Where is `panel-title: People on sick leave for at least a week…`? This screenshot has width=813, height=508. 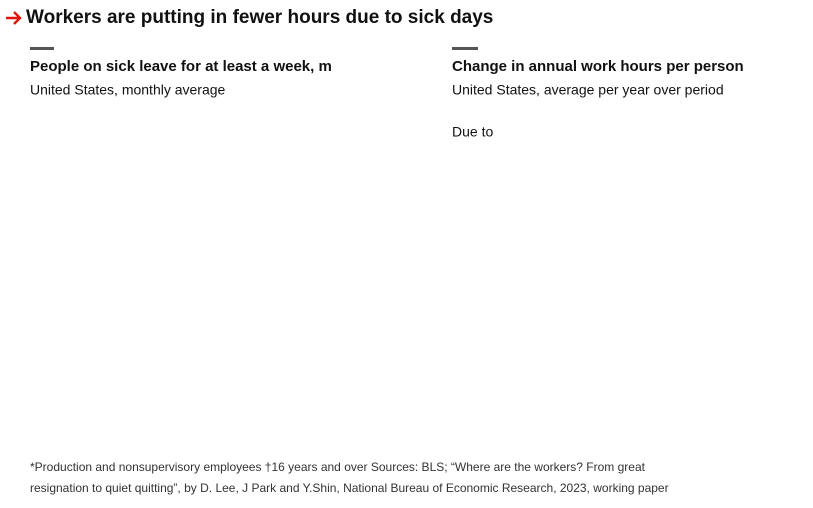 panel-title: People on sick leave for at least a week… is located at coordinates (181, 66).